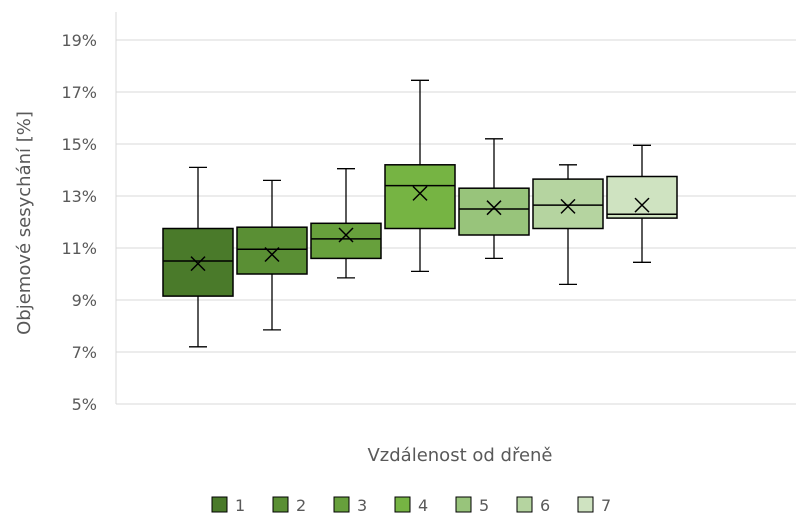 This screenshot has width=796, height=523. I want to click on legend-item-1: 1, so click(228, 505).